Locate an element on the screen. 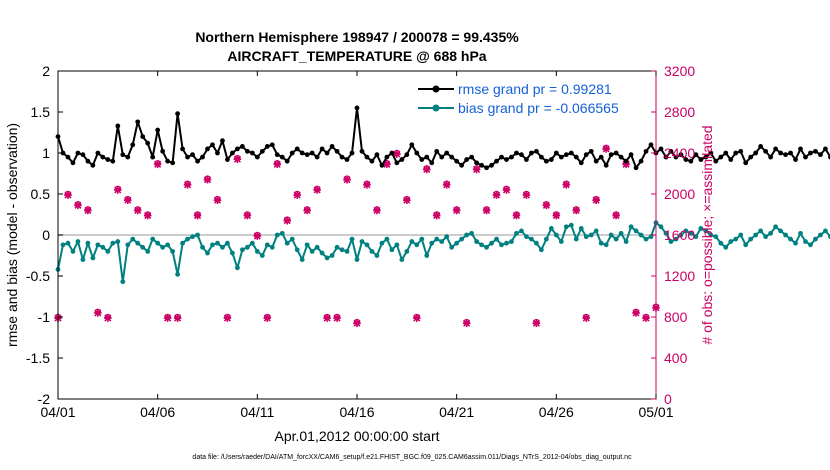 The image size is (830, 470). y-left-tick-label: -0.5 is located at coordinates (38, 276).